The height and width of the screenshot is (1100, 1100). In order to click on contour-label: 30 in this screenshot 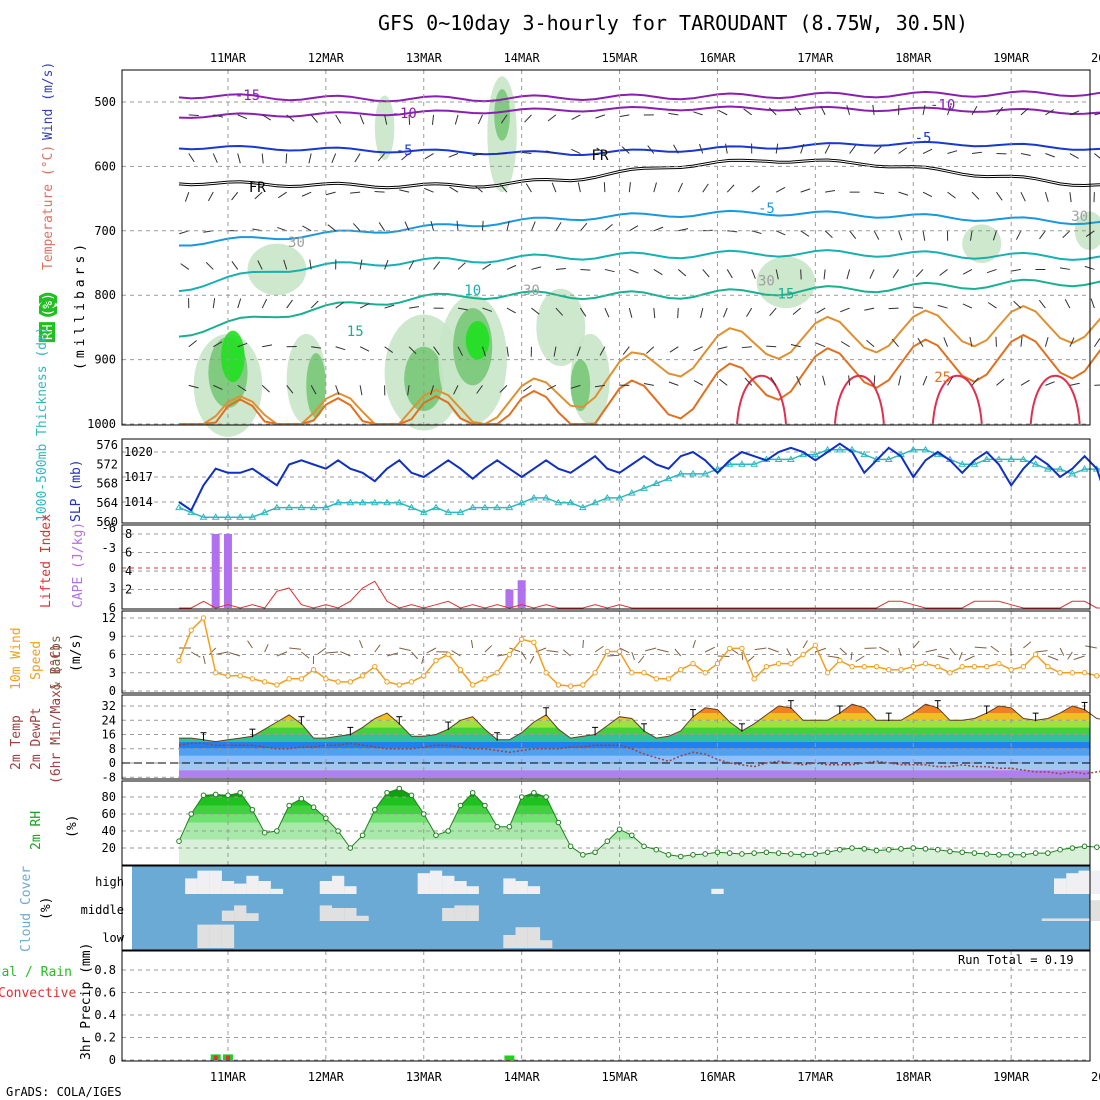, I will do `click(766, 282)`.